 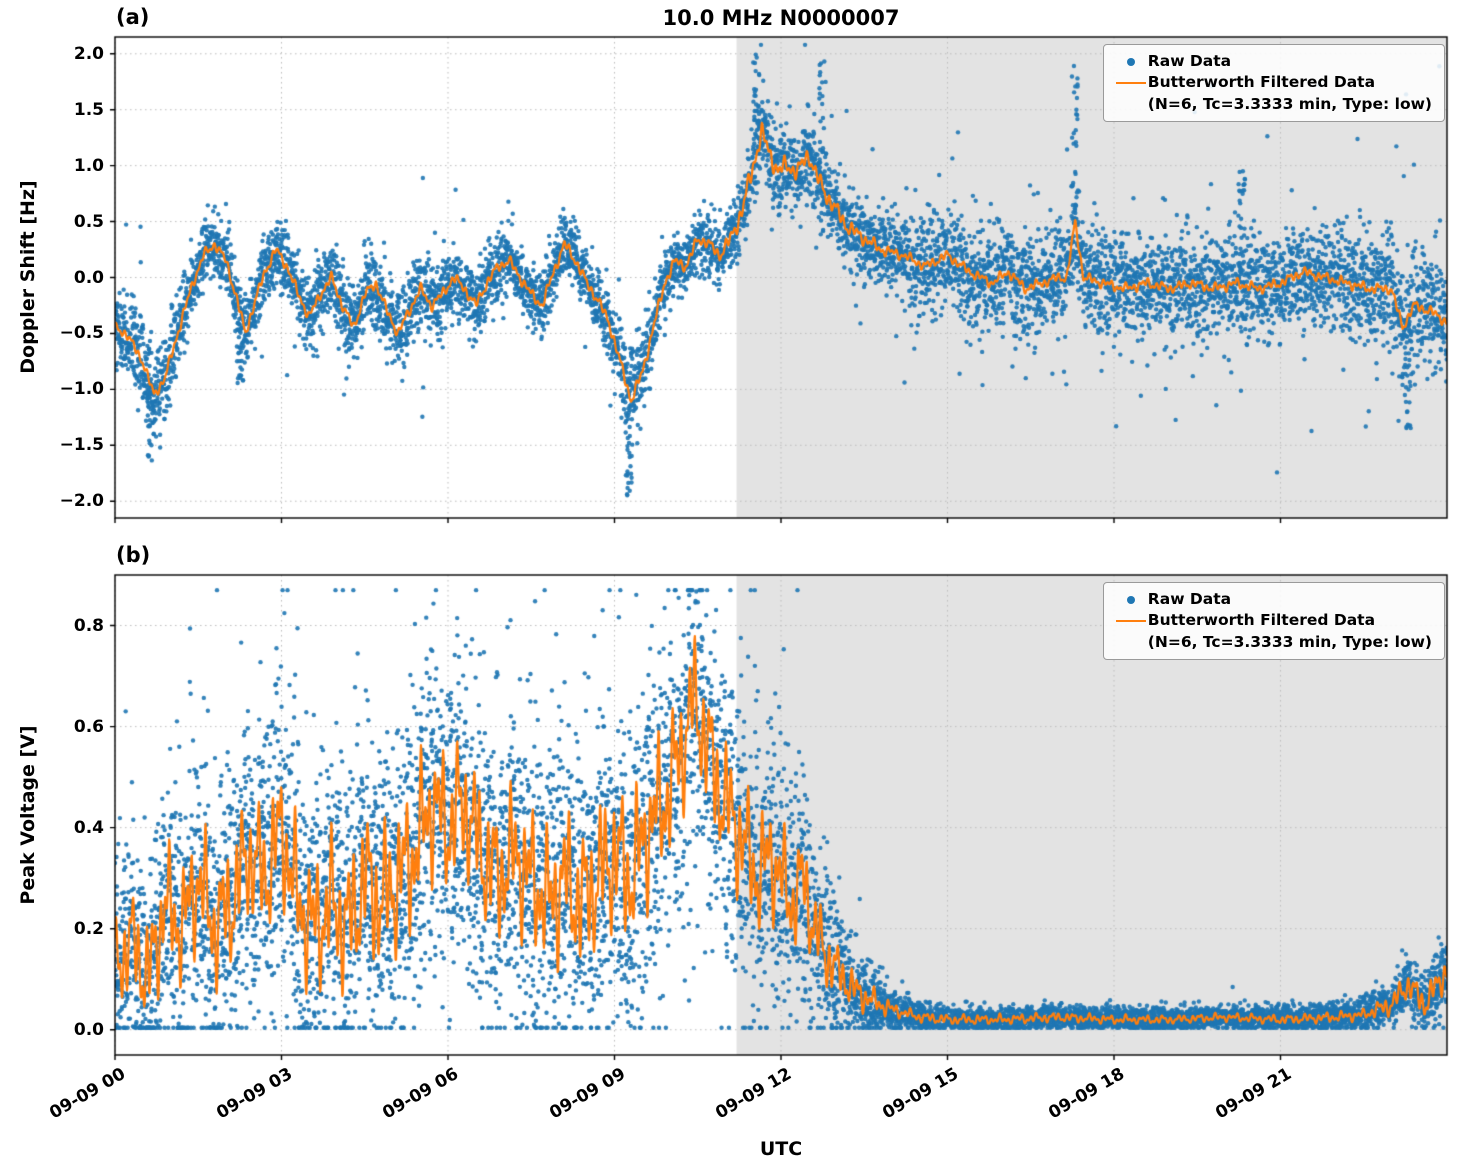 What do you see at coordinates (88, 109) in the screenshot?
I see `y-tick-label: 1.5` at bounding box center [88, 109].